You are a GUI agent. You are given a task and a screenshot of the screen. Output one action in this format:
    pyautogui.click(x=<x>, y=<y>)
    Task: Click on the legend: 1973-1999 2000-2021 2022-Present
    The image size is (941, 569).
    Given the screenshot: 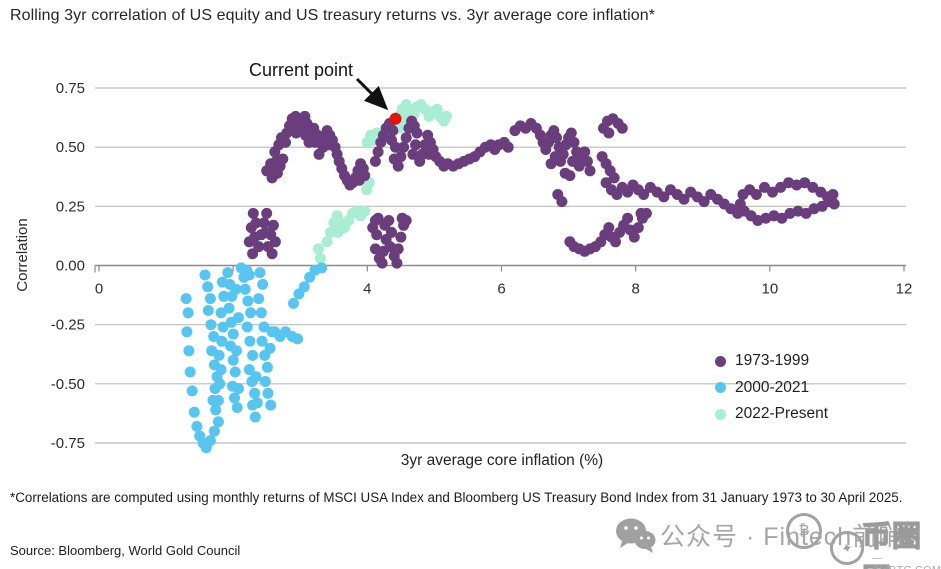 What is the action you would take?
    pyautogui.click(x=771, y=388)
    